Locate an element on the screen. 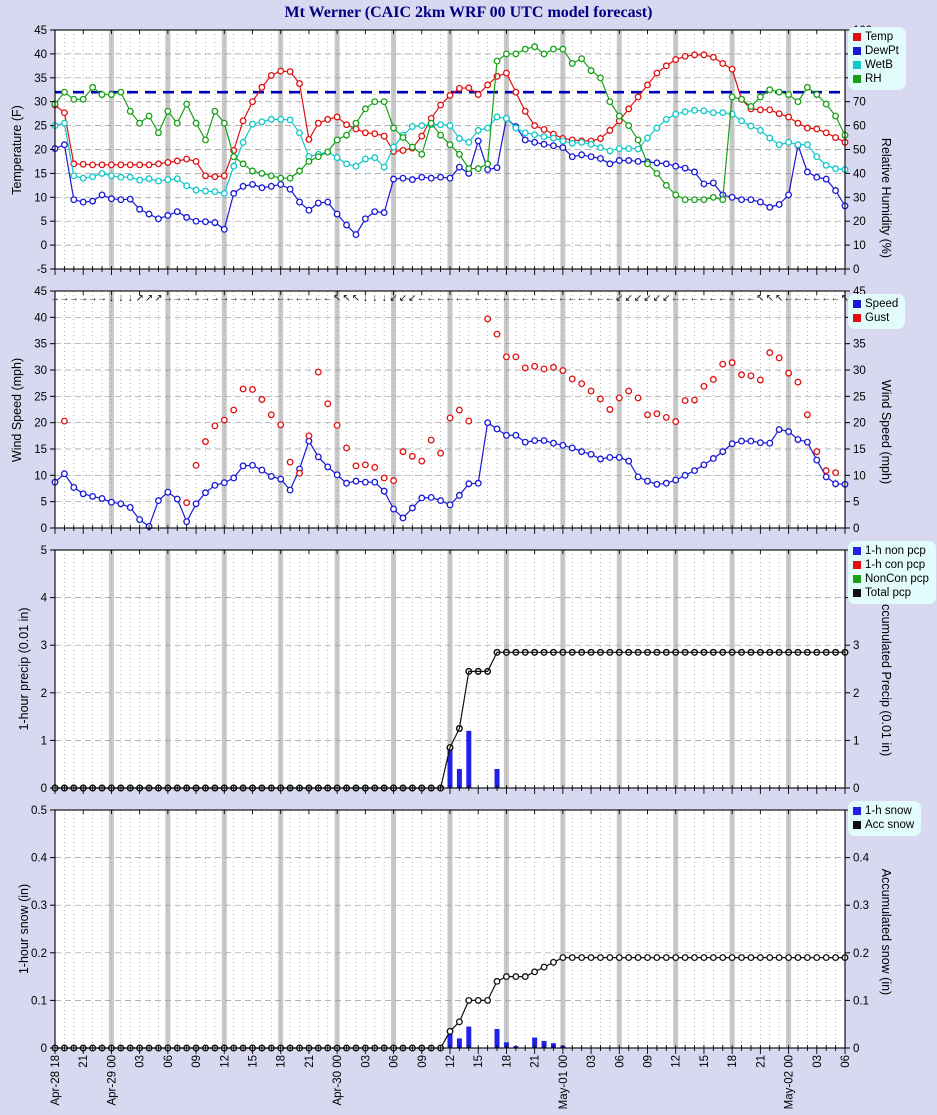 This screenshot has height=1115, width=937. legend-item: 1-h snow is located at coordinates (883, 811).